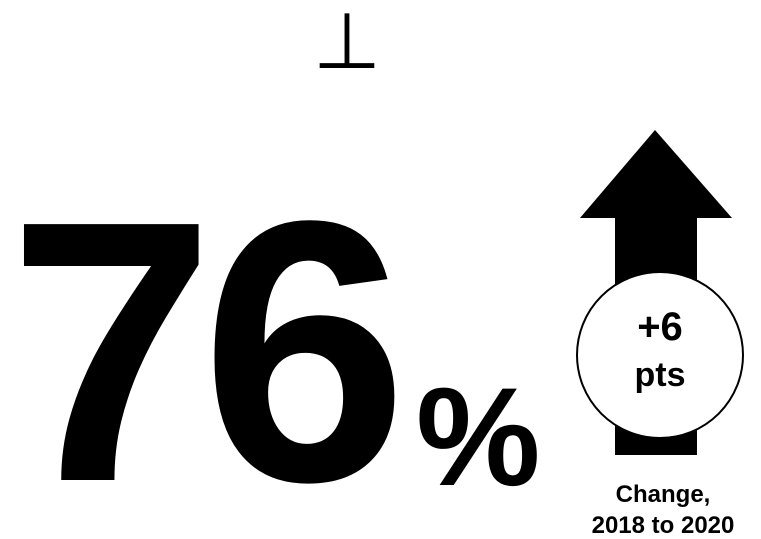  What do you see at coordinates (347, 42) in the screenshot?
I see `top-symbol: ⊥` at bounding box center [347, 42].